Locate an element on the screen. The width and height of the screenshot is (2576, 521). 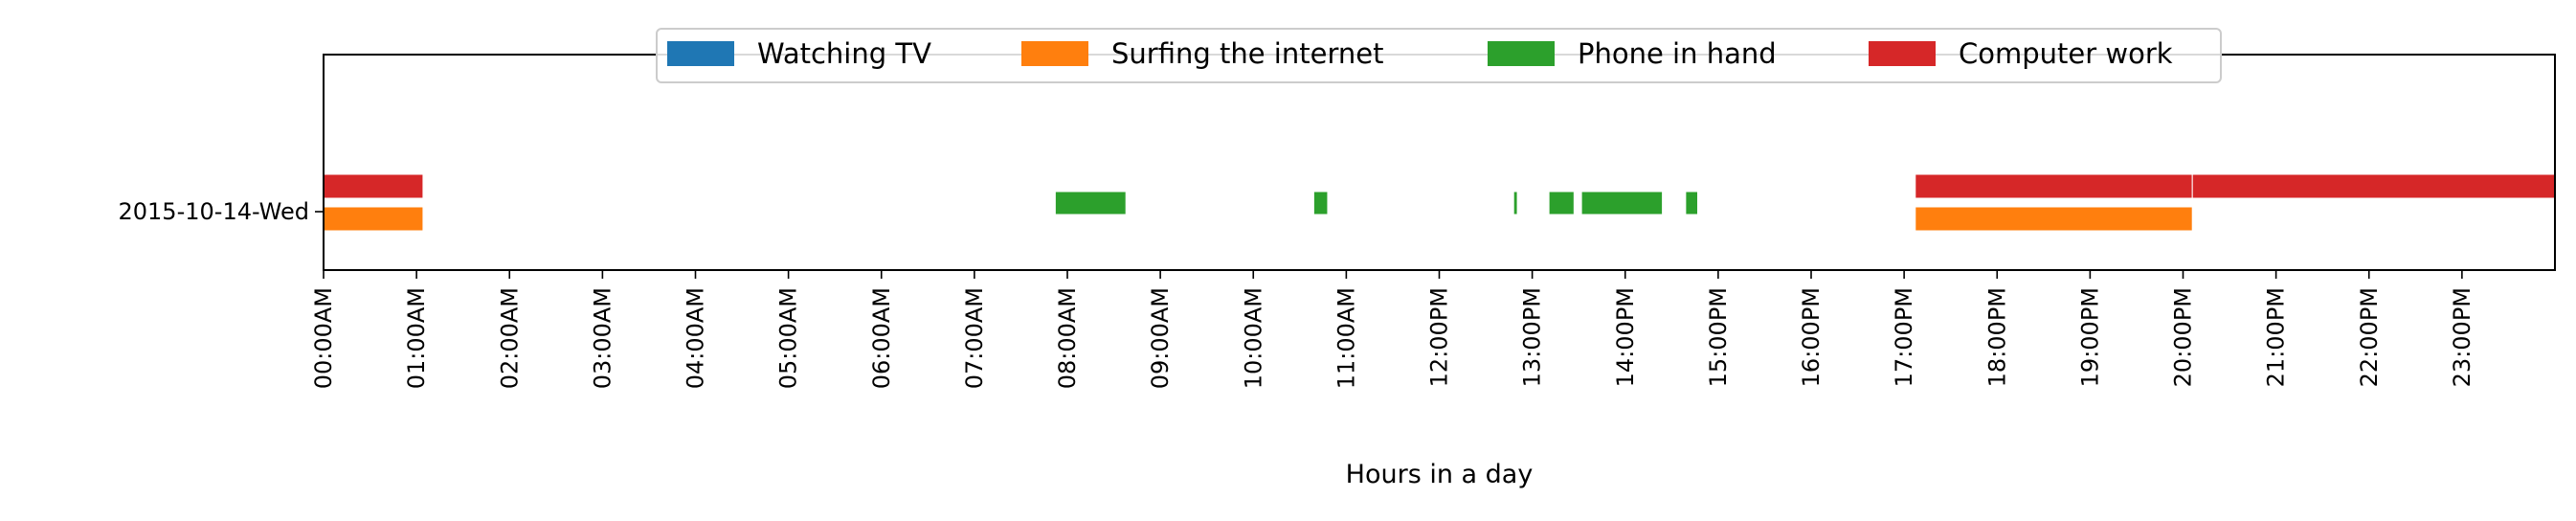
x-tick-label-14: 14:00PM is located at coordinates (1626, 337).